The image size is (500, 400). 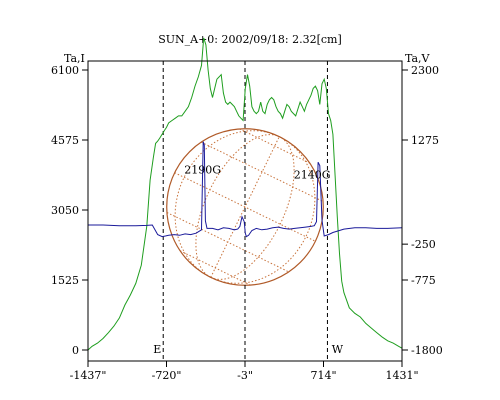 I want to click on x-tick-label: -3", so click(x=245, y=375).